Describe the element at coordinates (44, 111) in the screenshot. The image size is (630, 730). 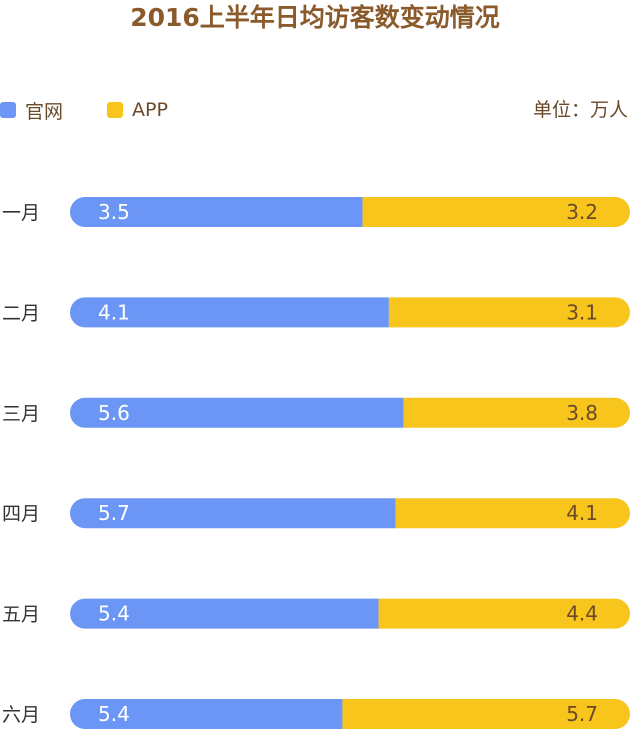
I see `legend-label-official-site: 官网` at that location.